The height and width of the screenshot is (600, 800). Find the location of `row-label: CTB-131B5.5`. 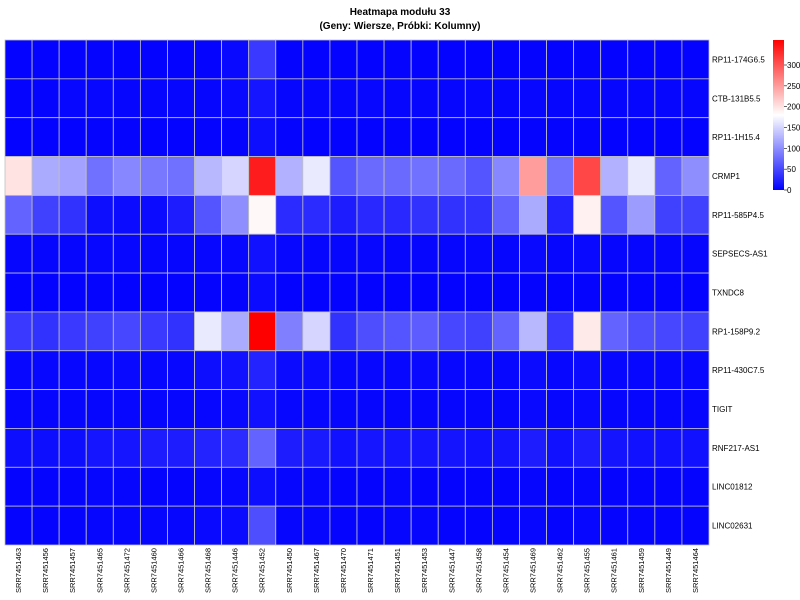

row-label: CTB-131B5.5 is located at coordinates (736, 98).